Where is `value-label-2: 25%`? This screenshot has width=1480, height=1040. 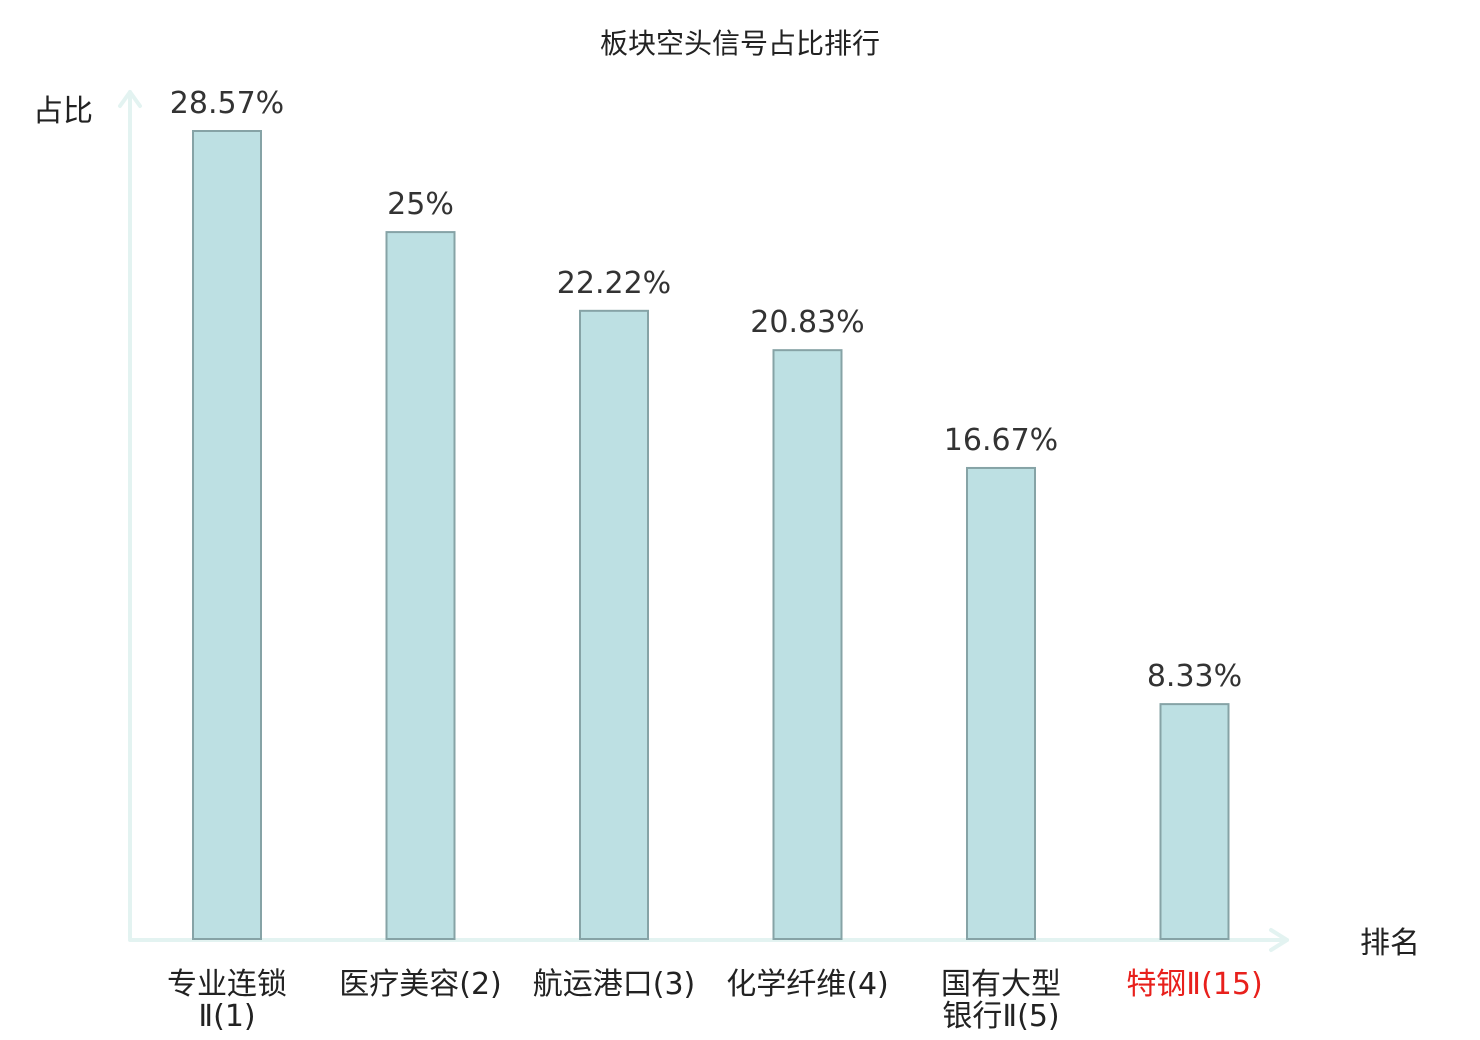 value-label-2: 25% is located at coordinates (420, 204).